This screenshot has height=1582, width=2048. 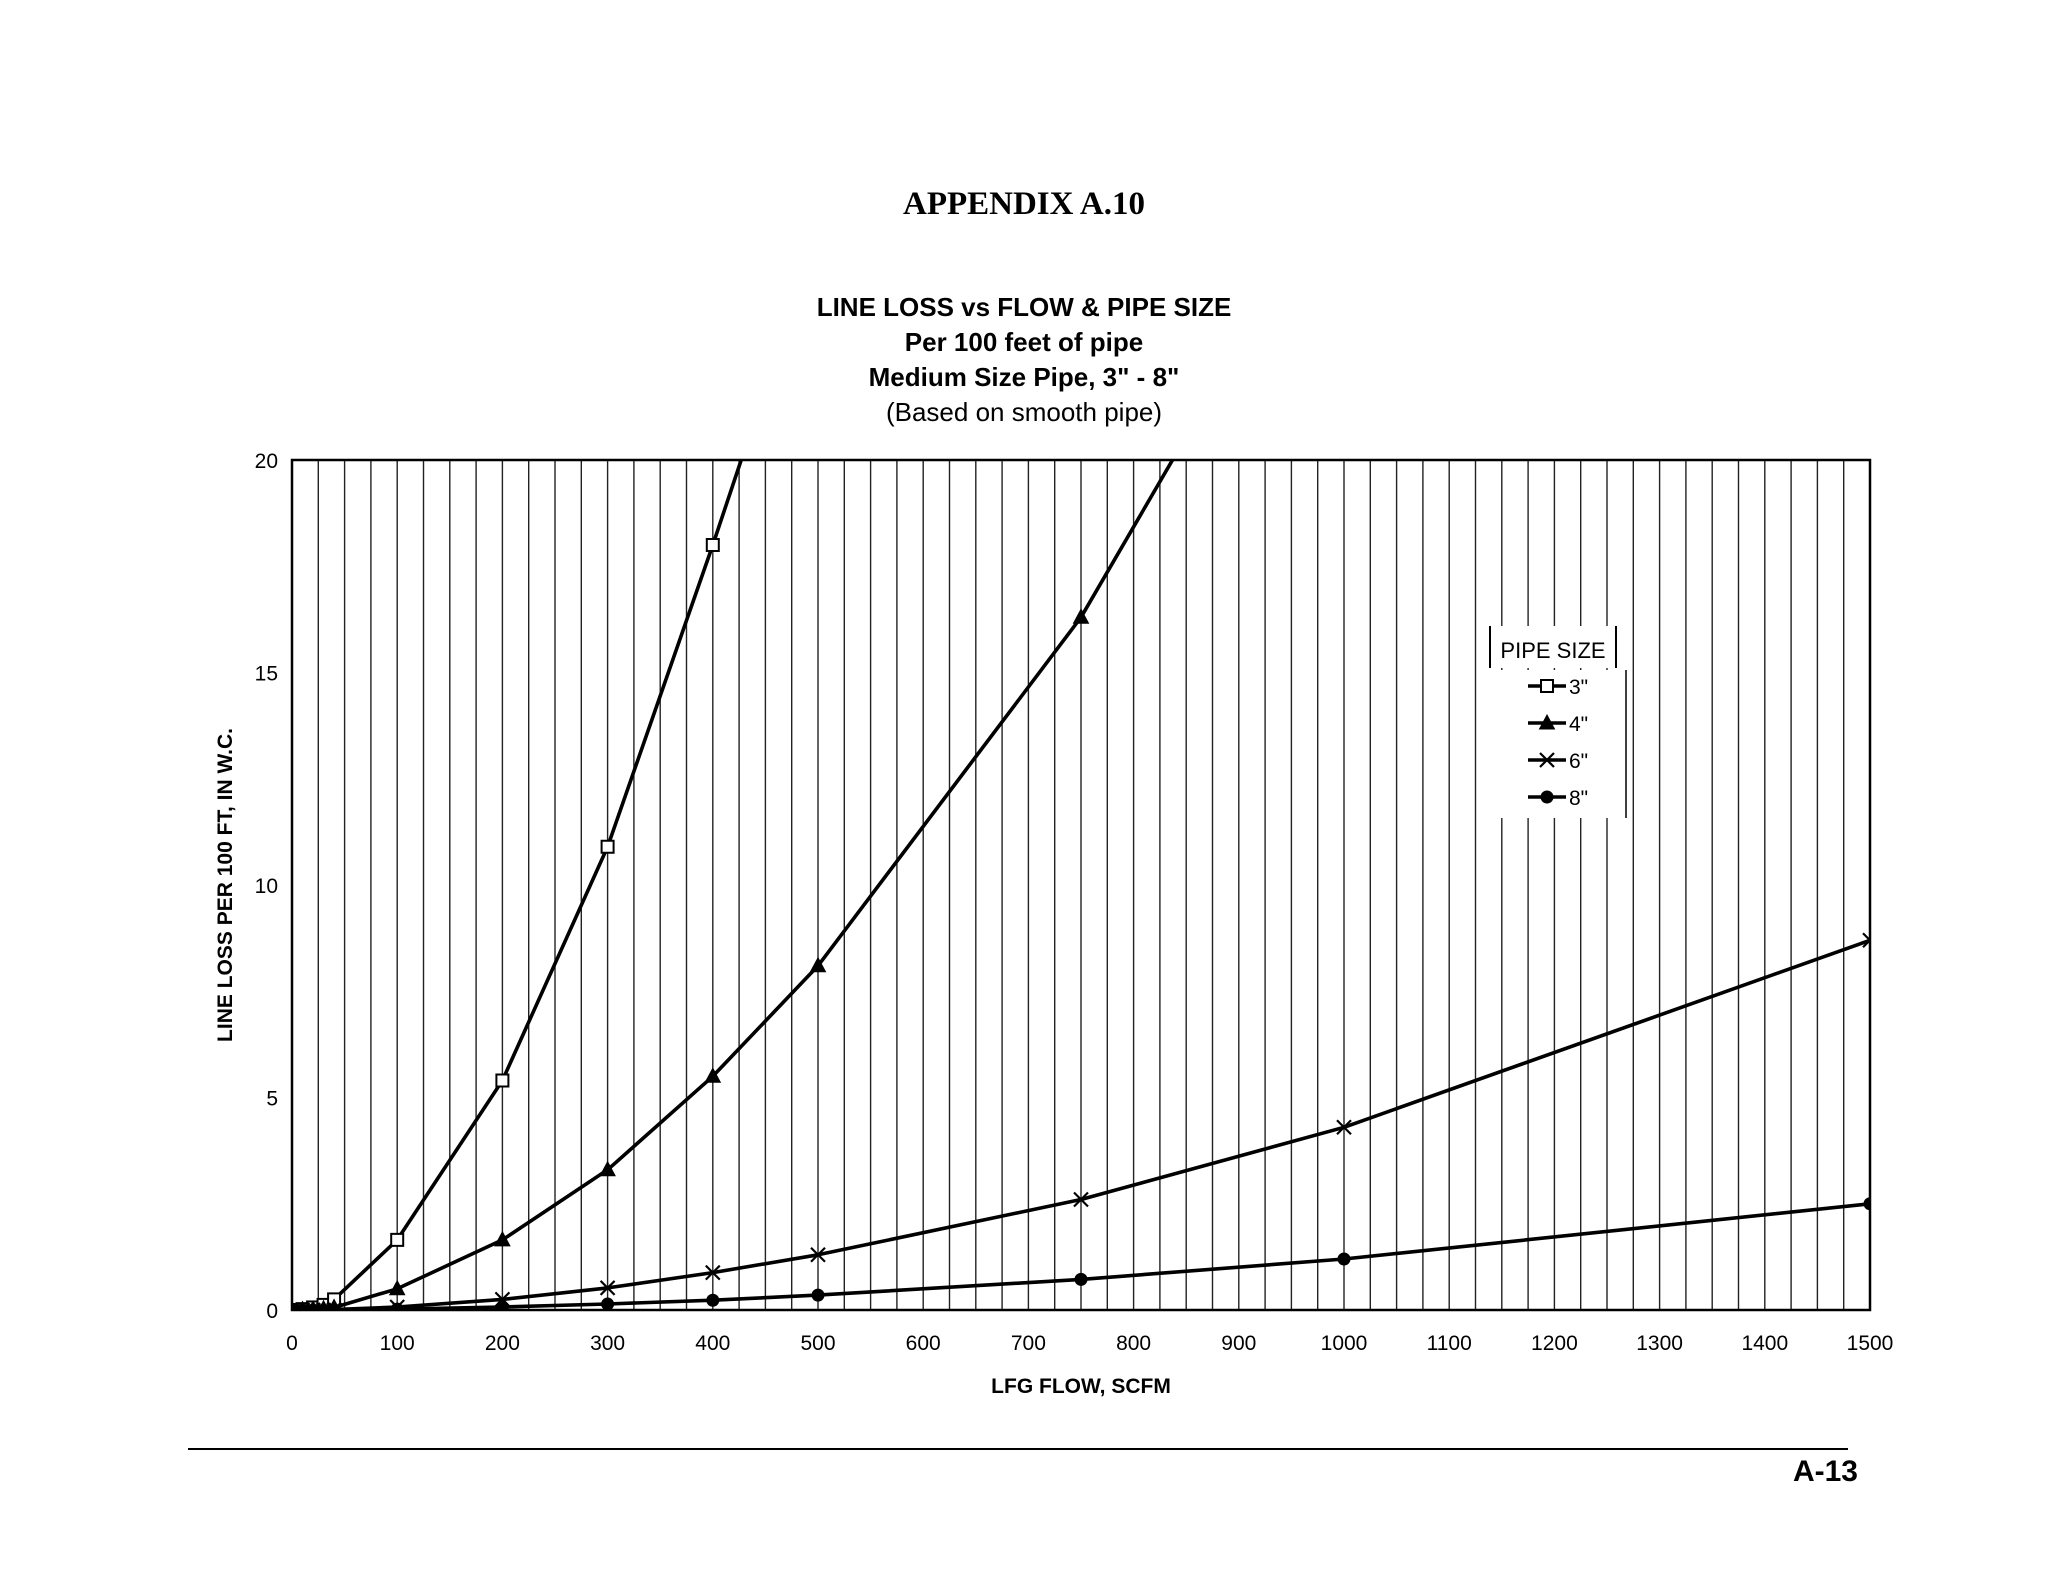 What do you see at coordinates (502, 1343) in the screenshot?
I see `x-tick-label: 200` at bounding box center [502, 1343].